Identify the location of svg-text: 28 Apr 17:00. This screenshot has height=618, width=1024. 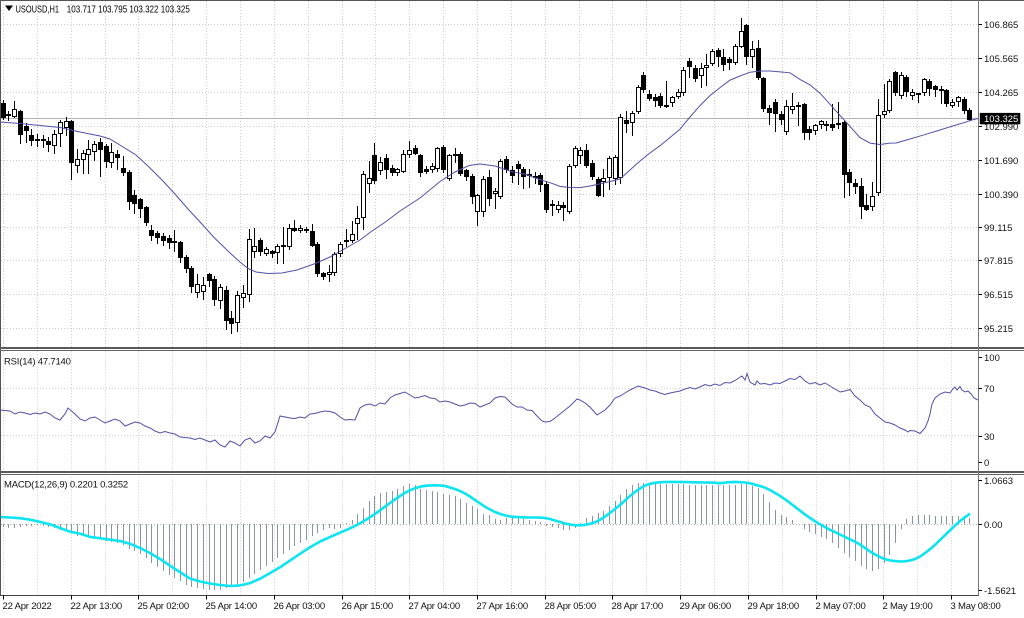
(637, 606).